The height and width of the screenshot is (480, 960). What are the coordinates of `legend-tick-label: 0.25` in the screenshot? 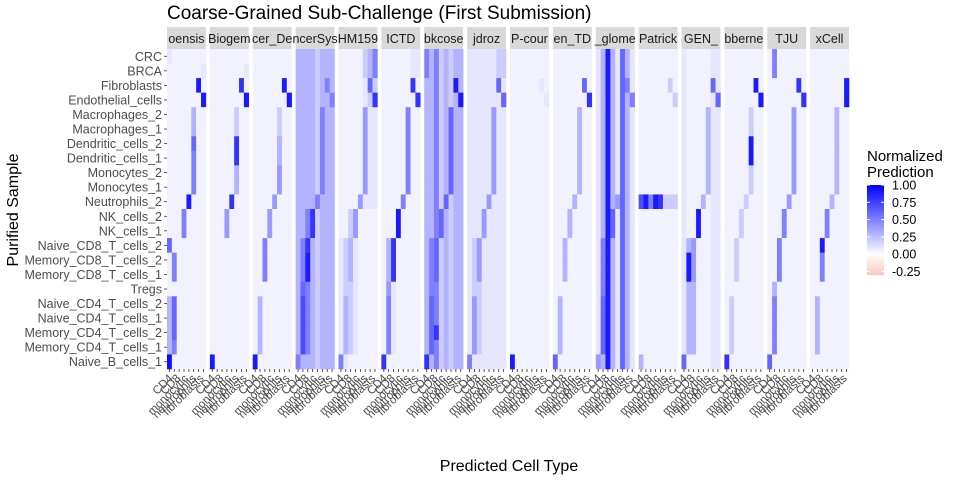 It's located at (904, 237).